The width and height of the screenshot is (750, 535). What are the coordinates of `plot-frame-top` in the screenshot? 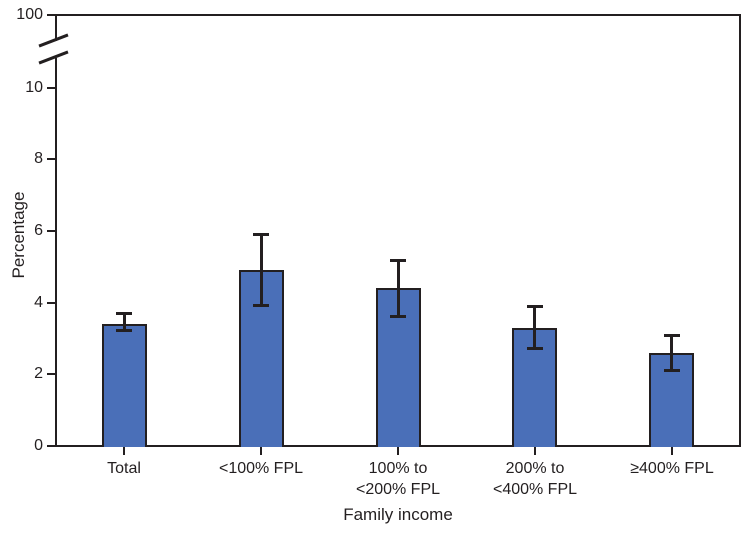 It's located at (398, 15).